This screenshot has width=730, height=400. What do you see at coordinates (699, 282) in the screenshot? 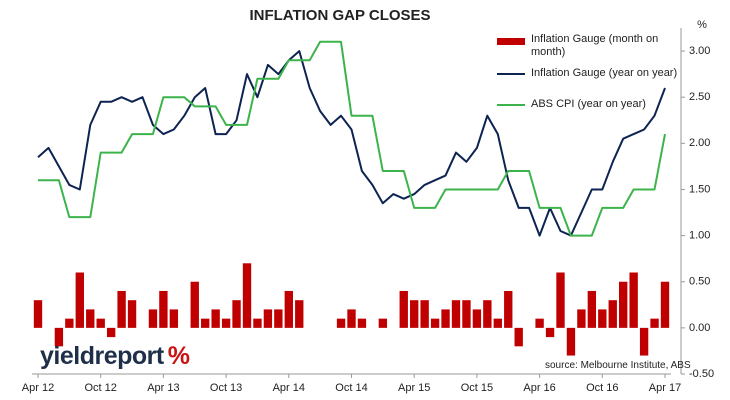
I see `y-tick-label: 0.50` at bounding box center [699, 282].